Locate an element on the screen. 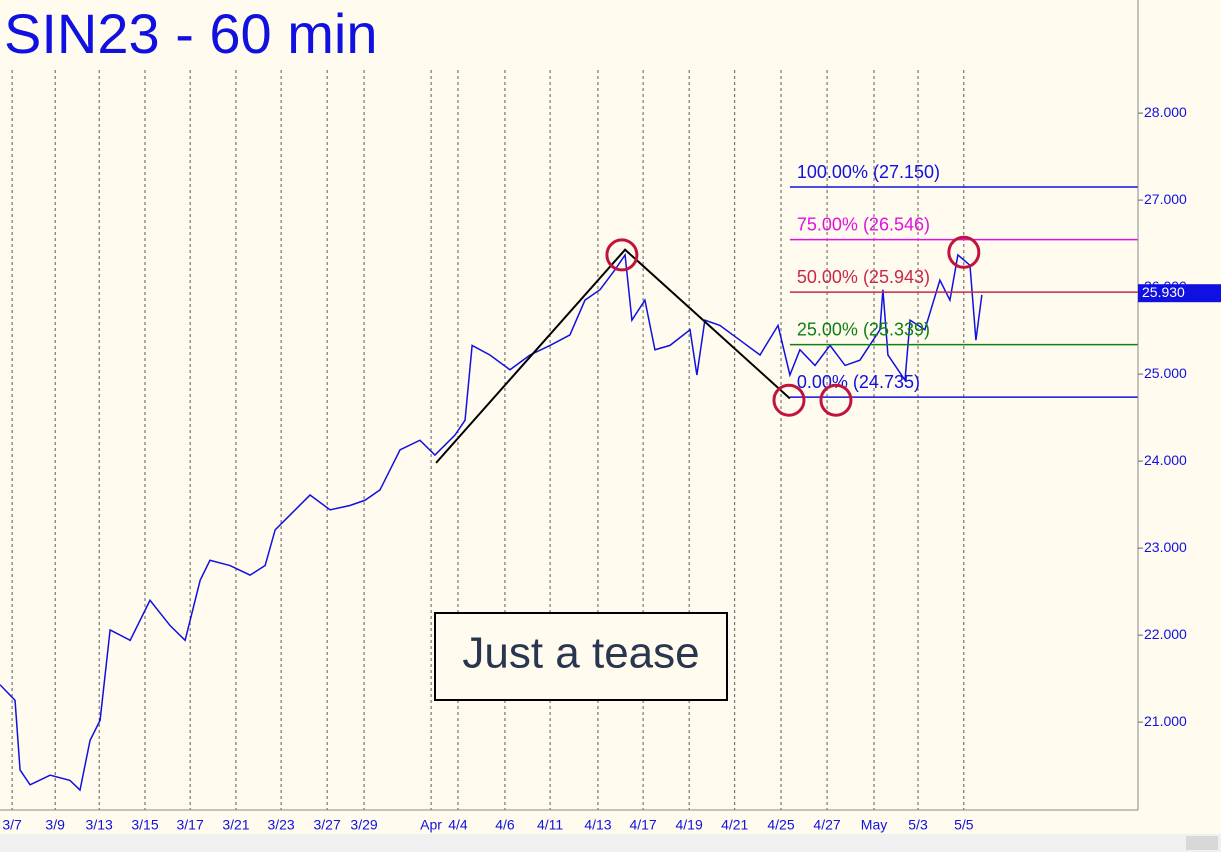 The width and height of the screenshot is (1221, 852). x-tick-label: 4/4 is located at coordinates (458, 825).